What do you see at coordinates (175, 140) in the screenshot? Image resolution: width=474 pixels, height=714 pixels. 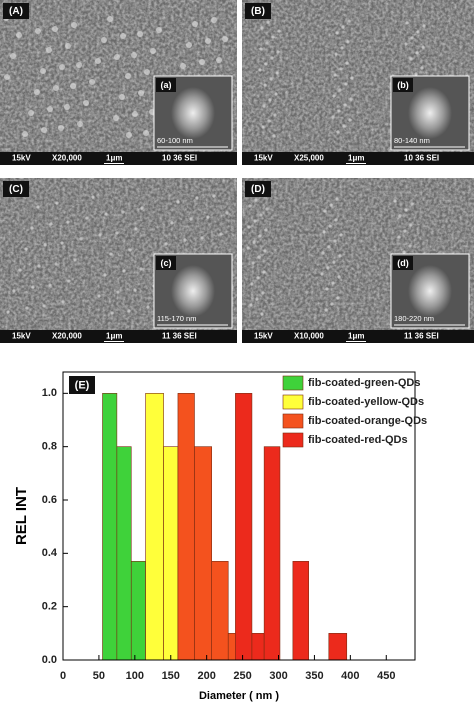 I see `inset-size: 60-100 nm` at bounding box center [175, 140].